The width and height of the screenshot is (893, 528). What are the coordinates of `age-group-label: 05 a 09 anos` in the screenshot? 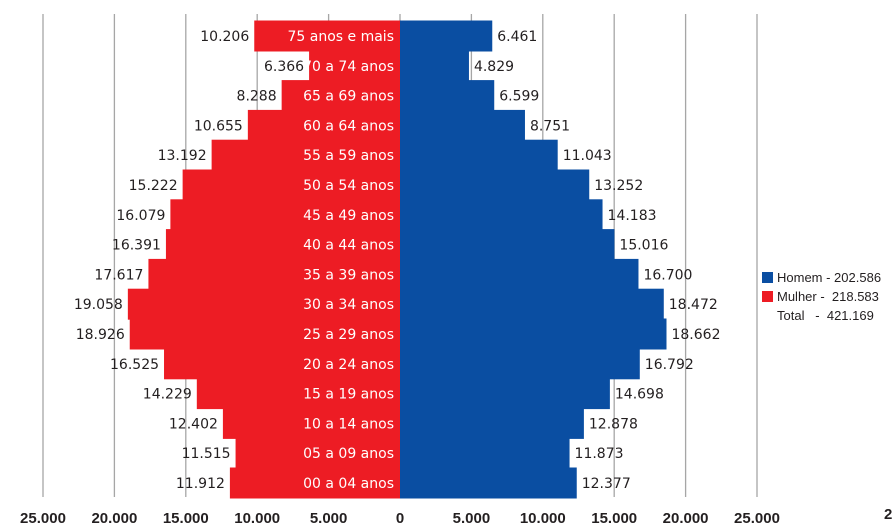 It's located at (348, 454).